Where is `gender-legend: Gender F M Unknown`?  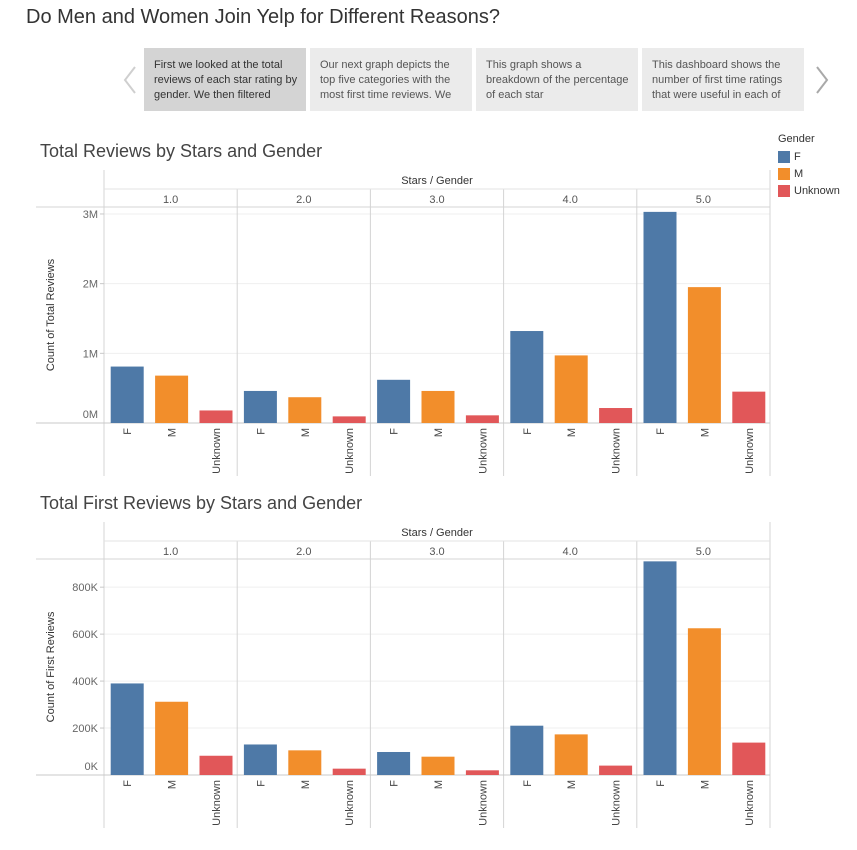
gender-legend: Gender F M Unknown is located at coordinates (809, 166).